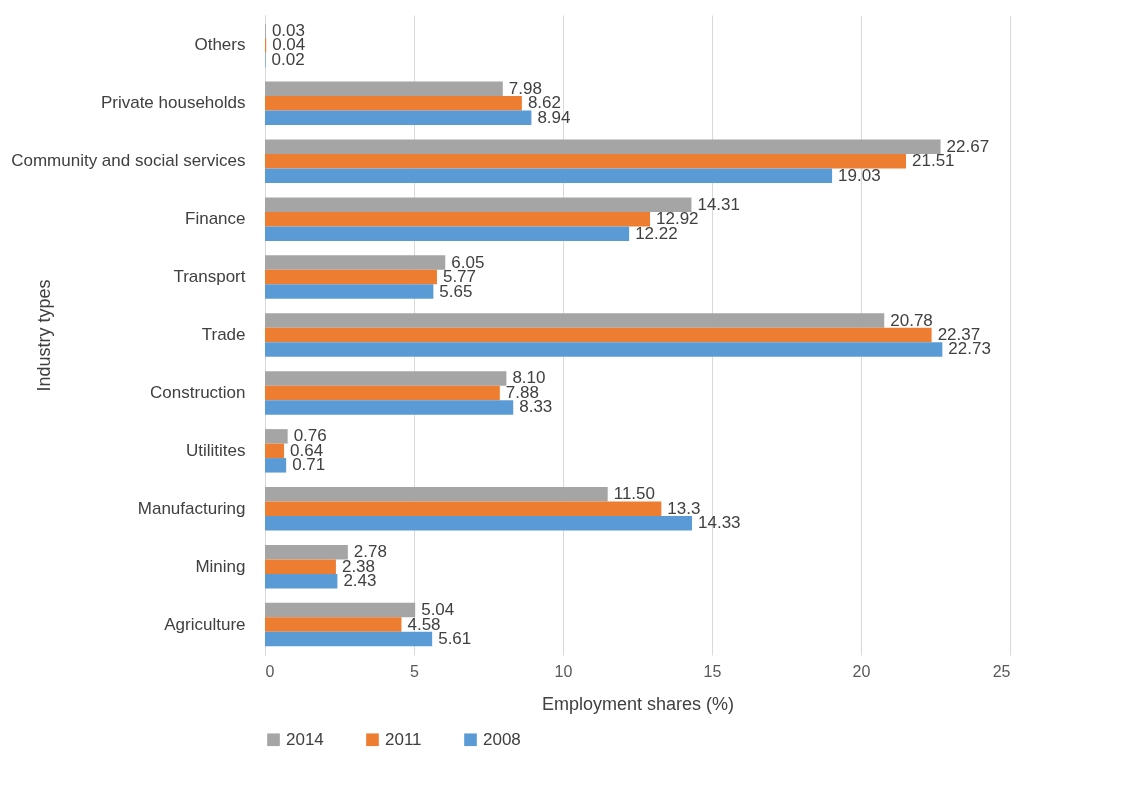 The height and width of the screenshot is (787, 1136). I want to click on data-label: 0.02, so click(288, 59).